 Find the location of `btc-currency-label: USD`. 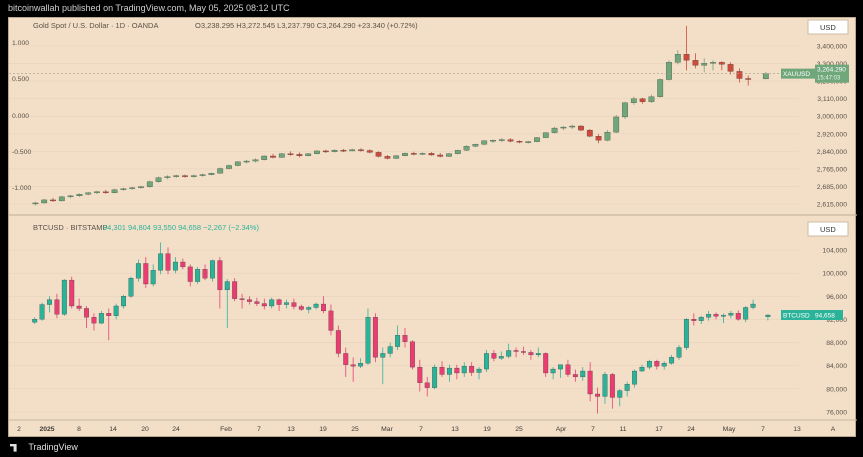

btc-currency-label: USD is located at coordinates (828, 229).